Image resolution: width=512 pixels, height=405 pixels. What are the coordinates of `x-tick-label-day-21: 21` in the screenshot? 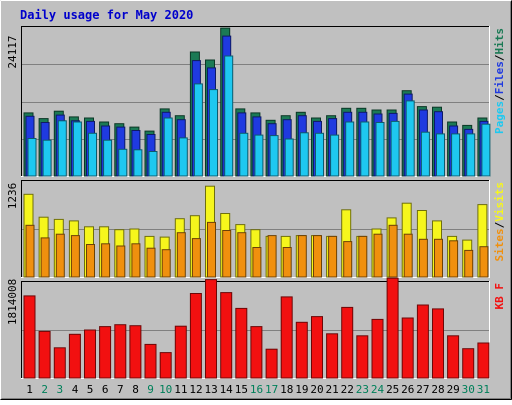 It's located at (331, 389).